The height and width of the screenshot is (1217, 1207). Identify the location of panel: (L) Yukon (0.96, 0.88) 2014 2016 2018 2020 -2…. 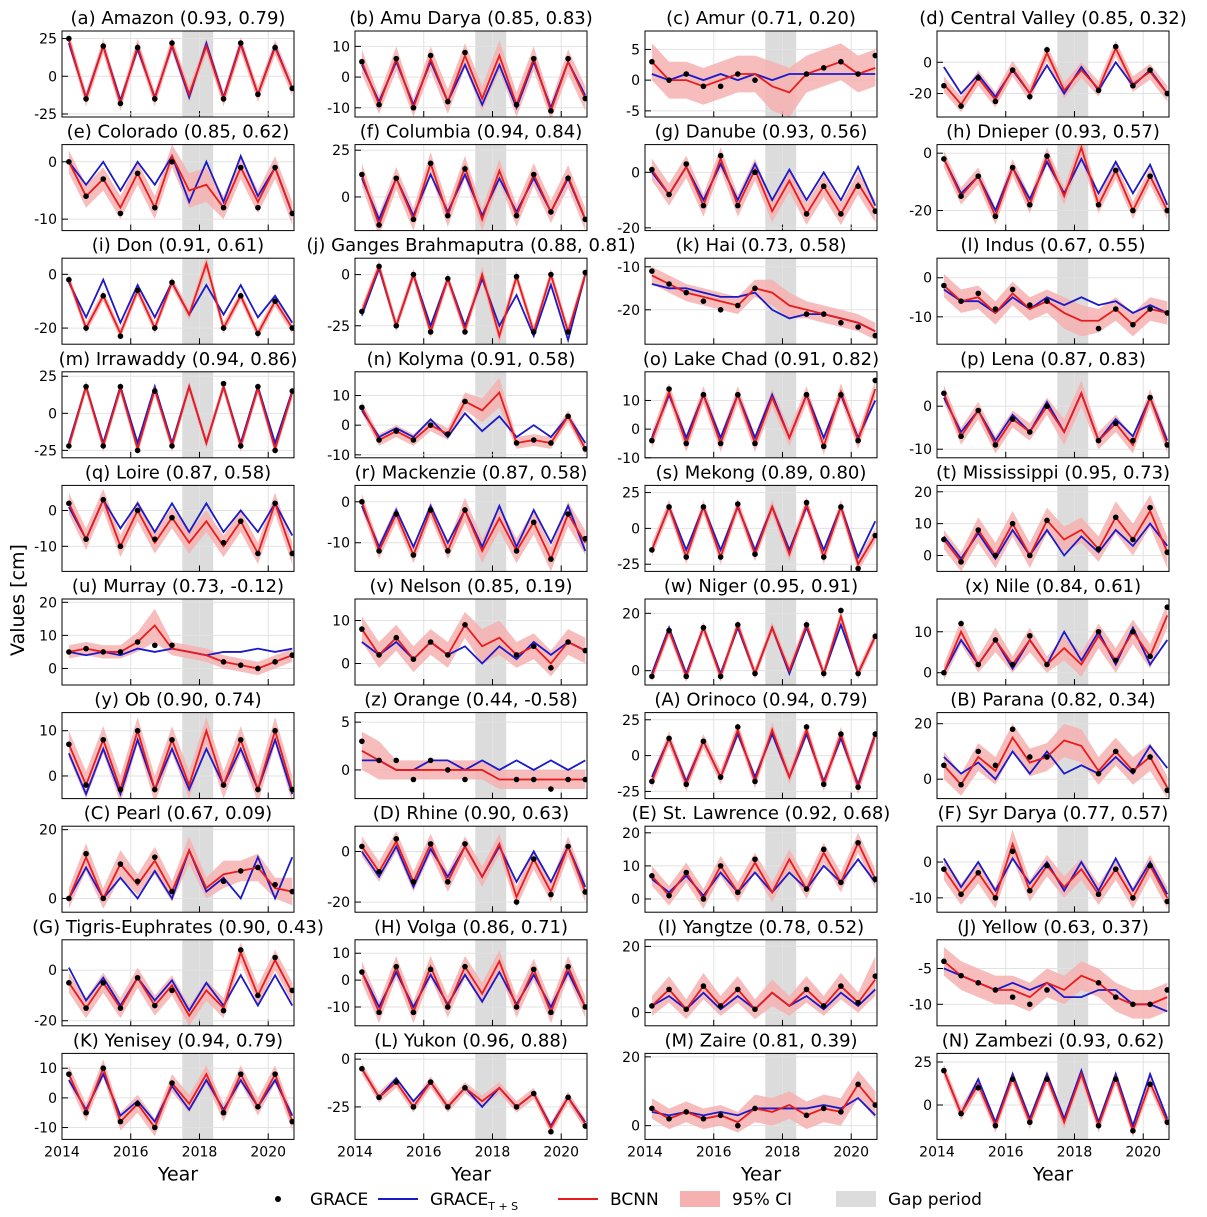
(457, 1107).